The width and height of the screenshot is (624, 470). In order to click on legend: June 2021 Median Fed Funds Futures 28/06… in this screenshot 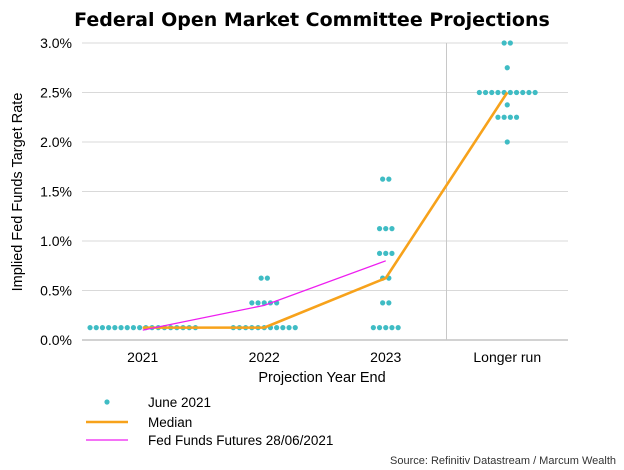, I will do `click(209, 421)`.